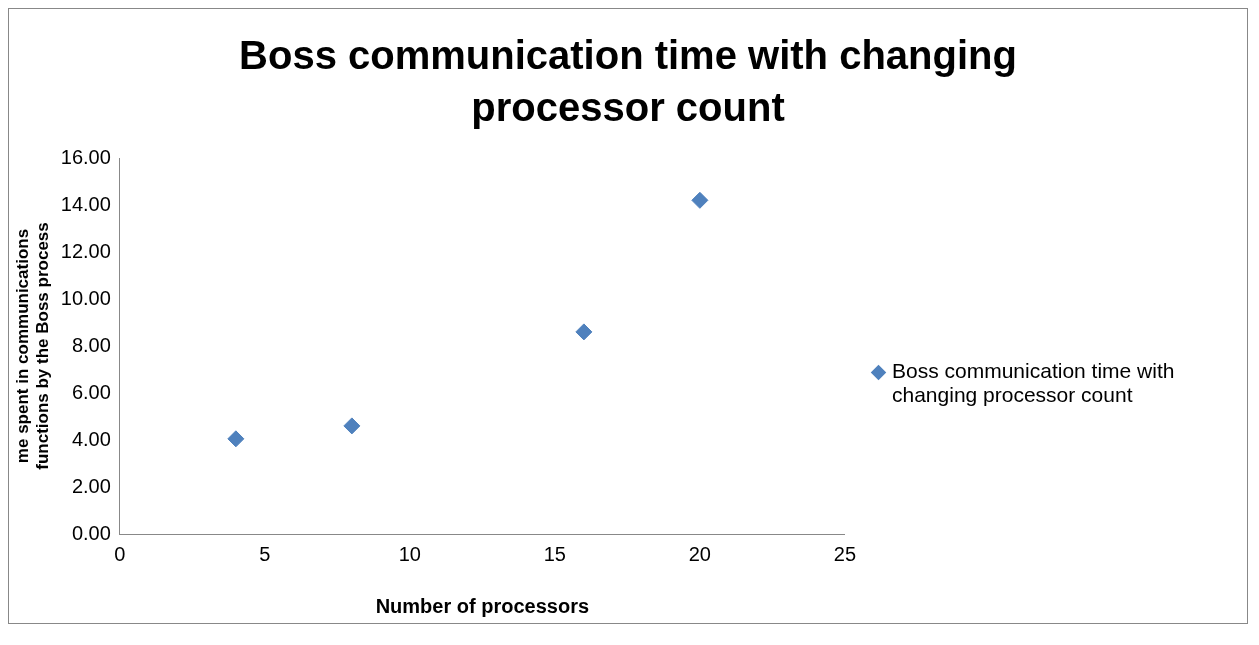 This screenshot has height=645, width=1259. Describe the element at coordinates (32, 346) in the screenshot. I see `y-axis-title: me spent in communications functions by the Boss process` at that location.